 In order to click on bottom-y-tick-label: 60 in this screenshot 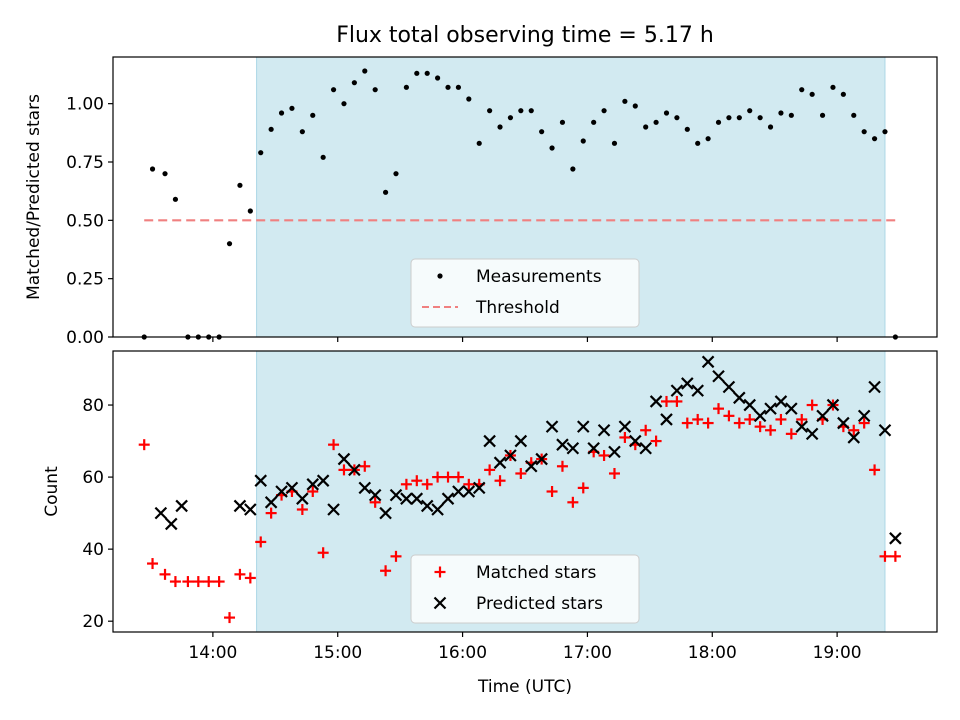, I will do `click(93, 478)`.